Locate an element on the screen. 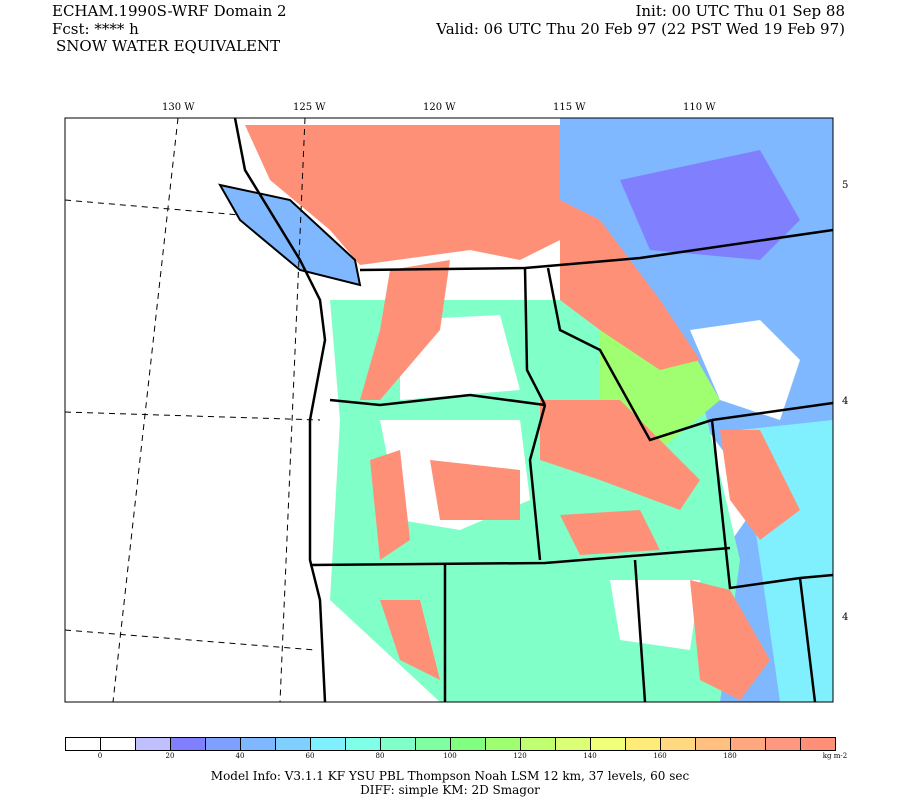  colorbar is located at coordinates (450, 744).